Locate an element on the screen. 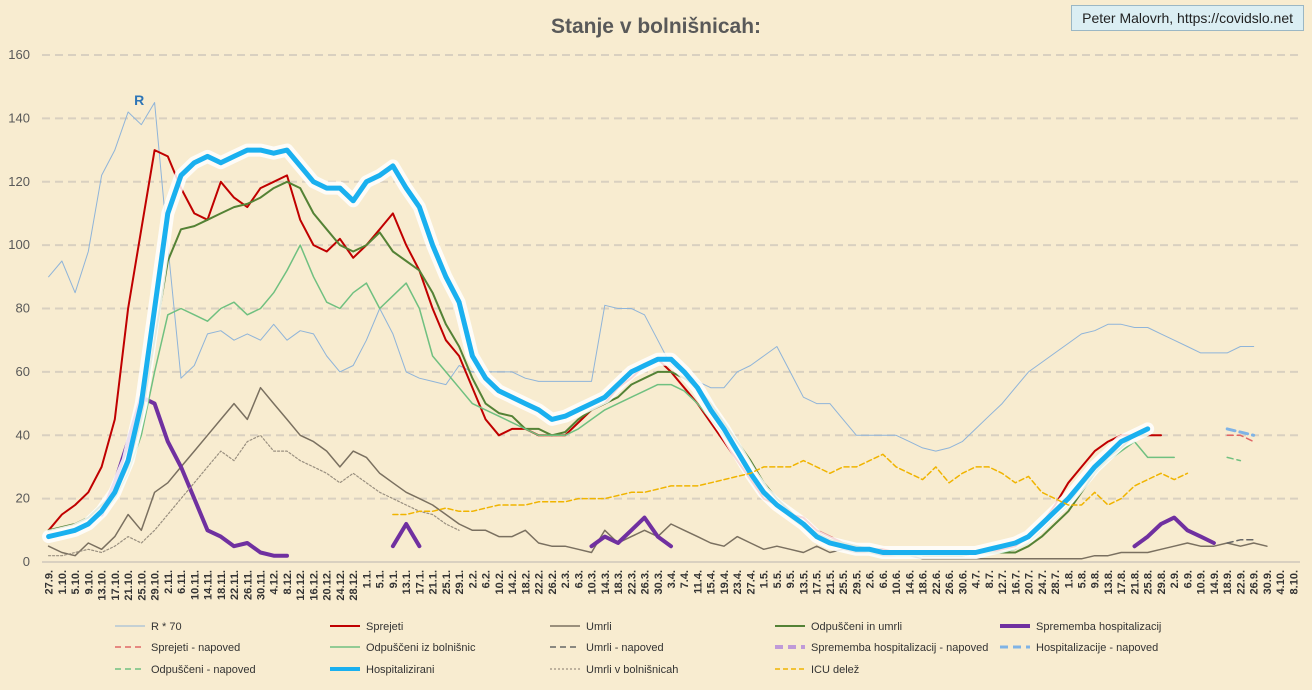  y-axis-ticks: 0 20 40 60 80 100 120 140 160 is located at coordinates (19, 308).